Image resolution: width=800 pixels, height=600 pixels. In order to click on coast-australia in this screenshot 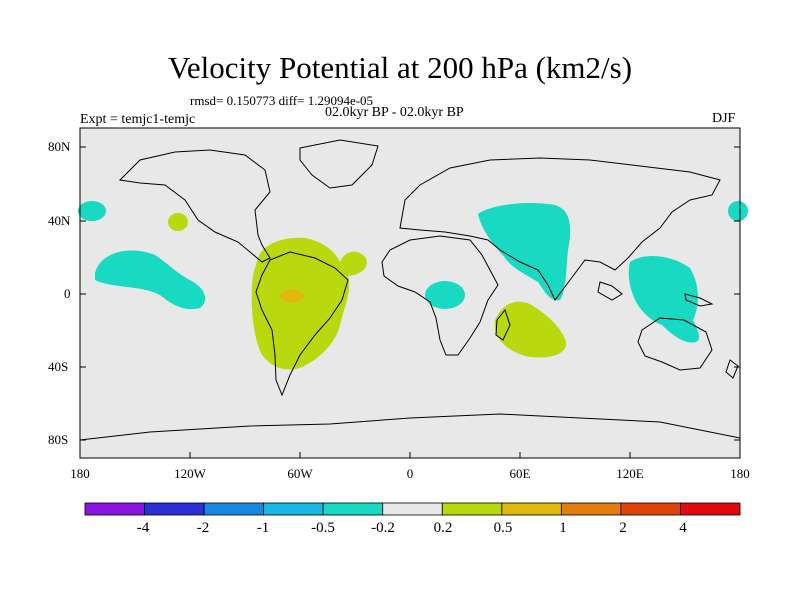, I will do `click(675, 344)`.